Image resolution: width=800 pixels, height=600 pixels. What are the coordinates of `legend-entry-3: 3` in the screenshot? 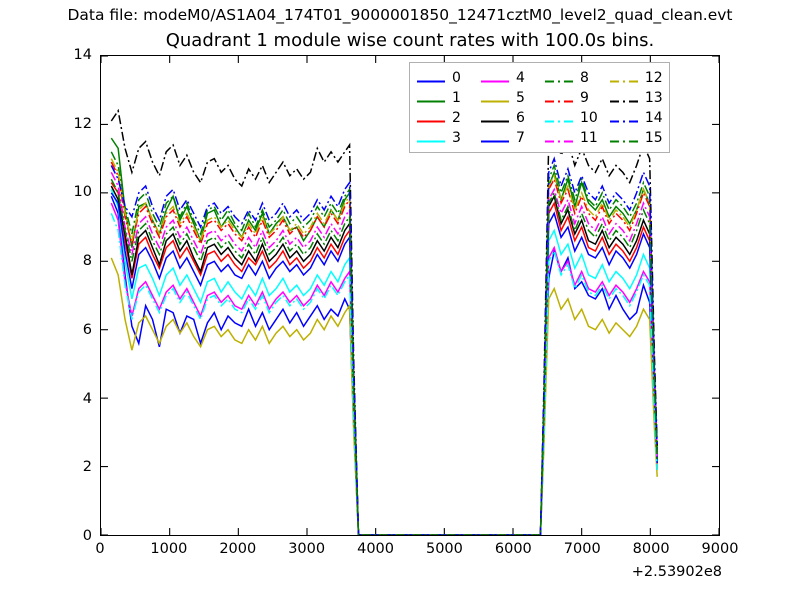 It's located at (442, 137).